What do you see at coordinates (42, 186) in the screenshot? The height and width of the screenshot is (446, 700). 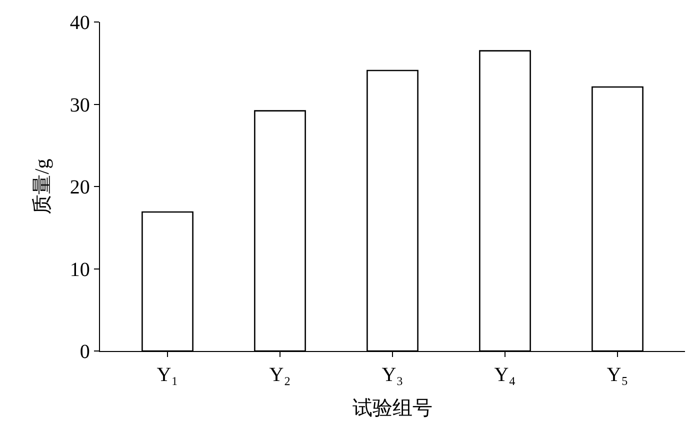 I see `y-axis-title: 质量/g` at bounding box center [42, 186].